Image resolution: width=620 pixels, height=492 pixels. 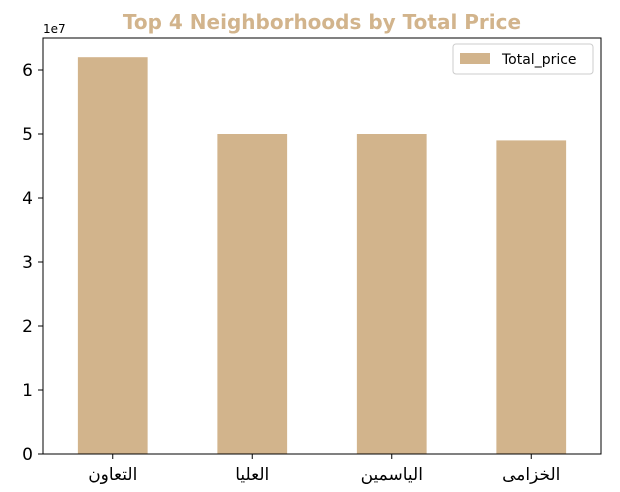 What do you see at coordinates (322, 22) in the screenshot?
I see `chart-title: Top 4 Neighborhoods by Total Price` at bounding box center [322, 22].